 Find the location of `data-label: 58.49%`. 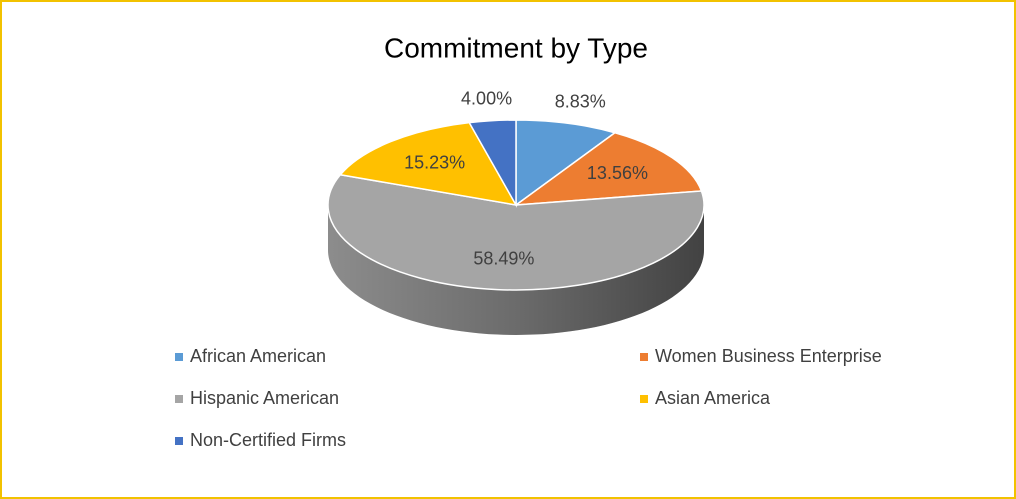

data-label: 58.49% is located at coordinates (503, 259).